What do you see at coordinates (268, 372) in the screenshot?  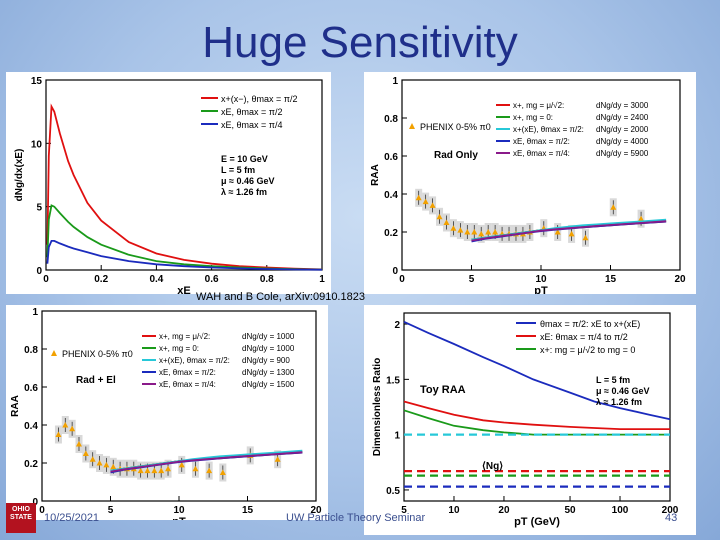 I see `legend-value: dNg/dy = 1300` at bounding box center [268, 372].